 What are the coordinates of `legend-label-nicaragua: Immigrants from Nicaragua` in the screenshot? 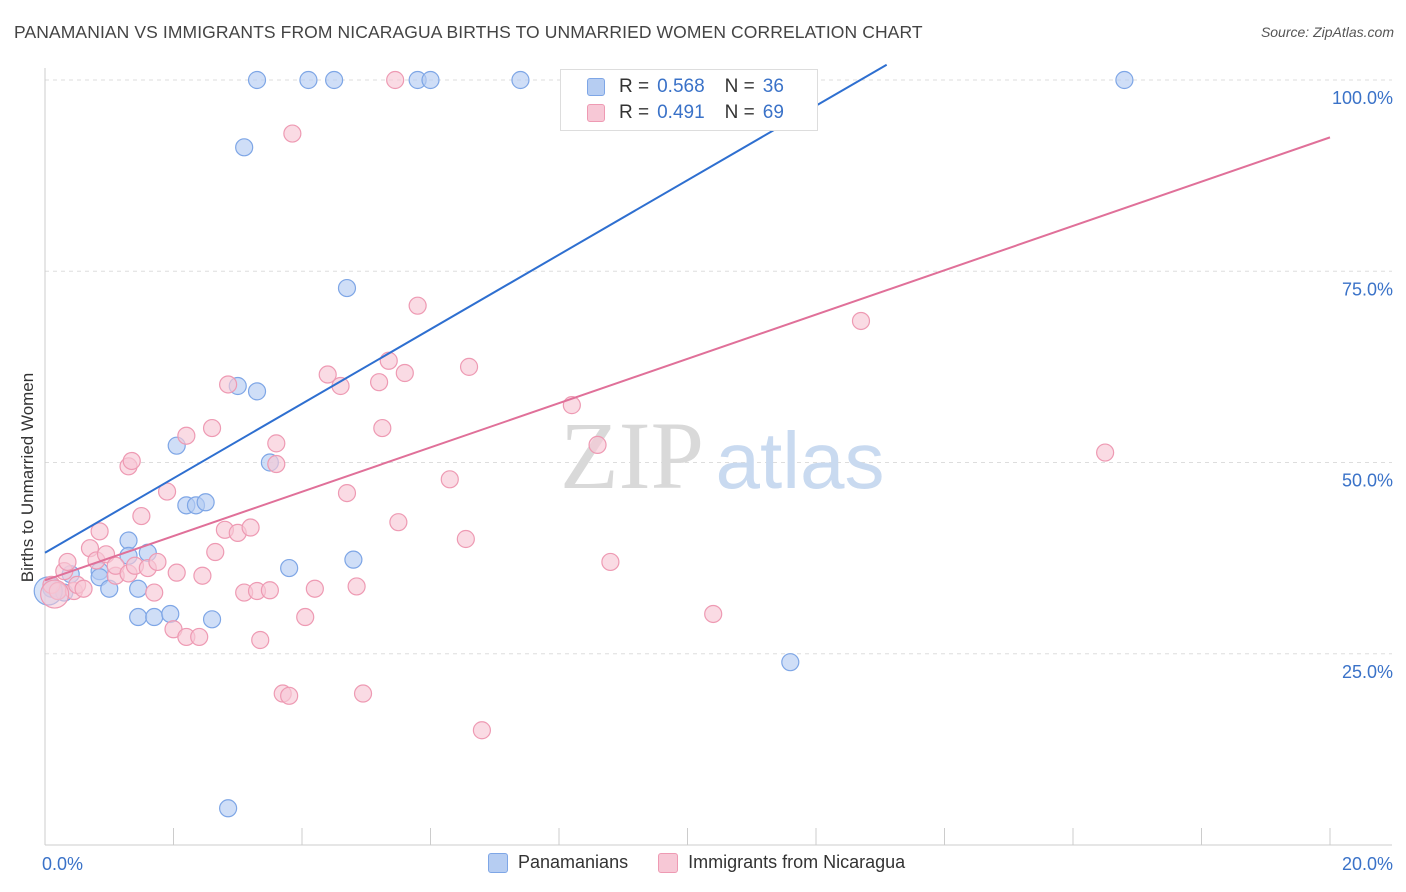 It's located at (797, 862).